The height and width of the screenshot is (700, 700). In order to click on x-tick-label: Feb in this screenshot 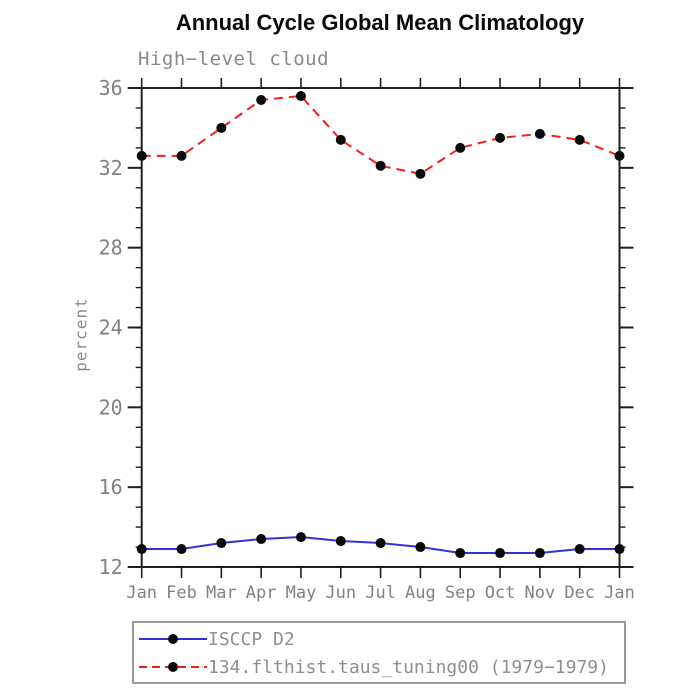, I will do `click(181, 593)`.